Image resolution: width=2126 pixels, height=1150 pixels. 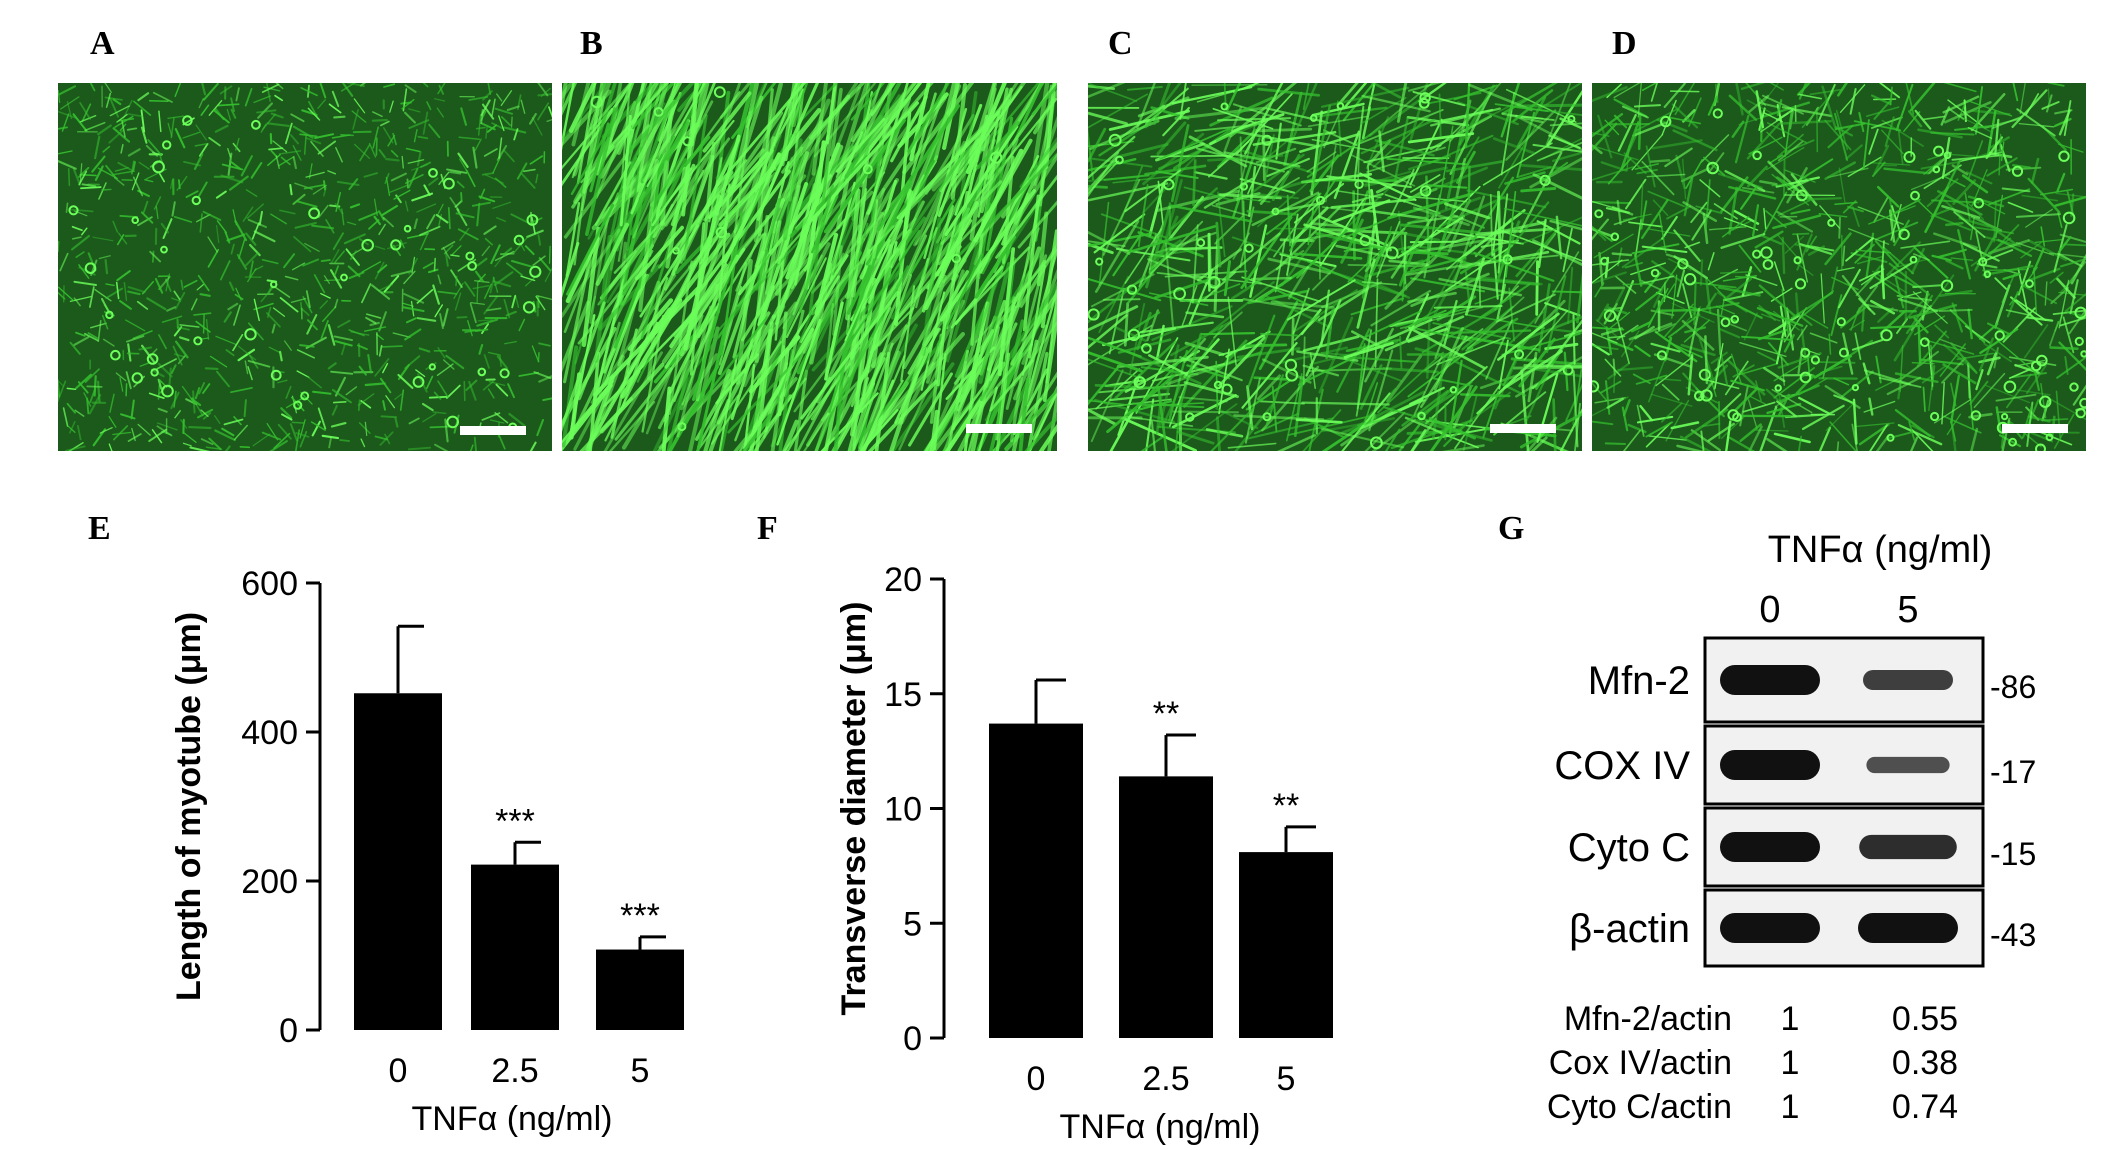 What do you see at coordinates (1629, 929) in the screenshot?
I see `blot-row-label: β-actin` at bounding box center [1629, 929].